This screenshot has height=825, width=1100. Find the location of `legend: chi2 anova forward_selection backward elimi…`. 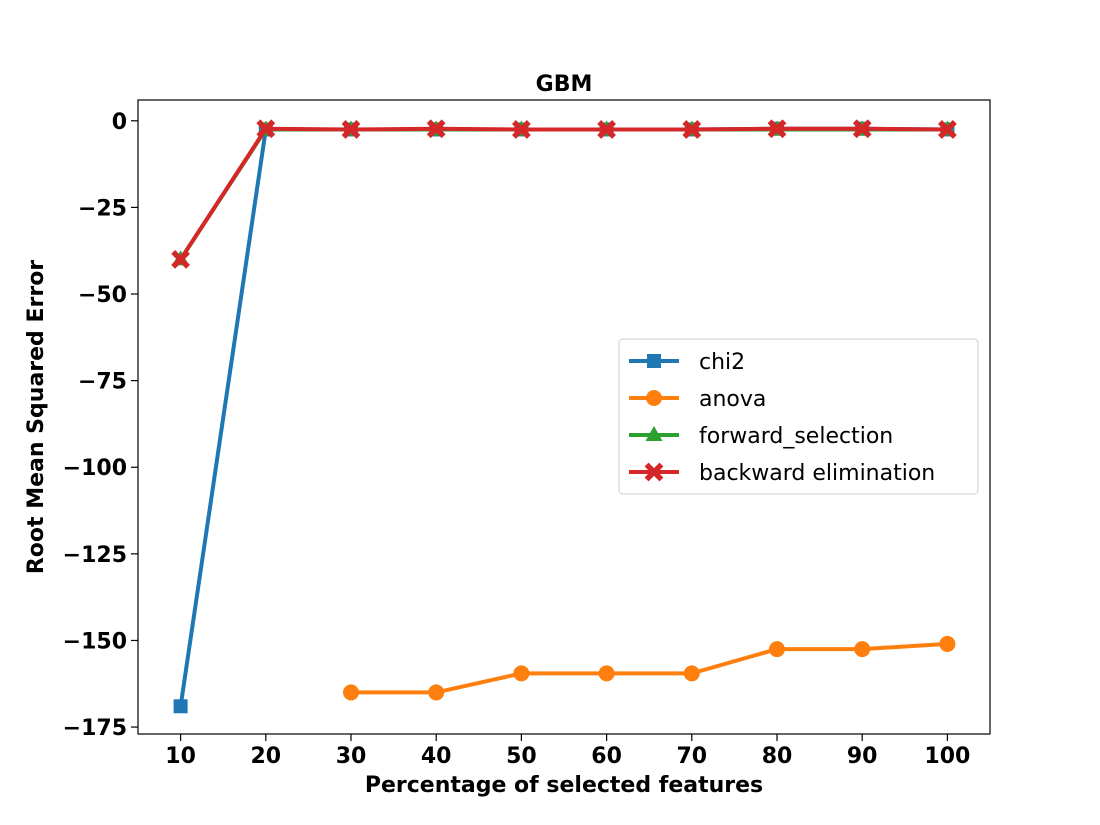

legend: chi2 anova forward_selection backward elimi… is located at coordinates (798, 416).